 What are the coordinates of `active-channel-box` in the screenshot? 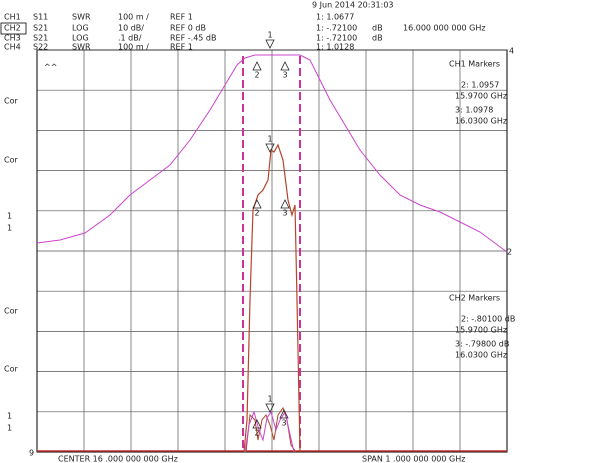 It's located at (13, 28).